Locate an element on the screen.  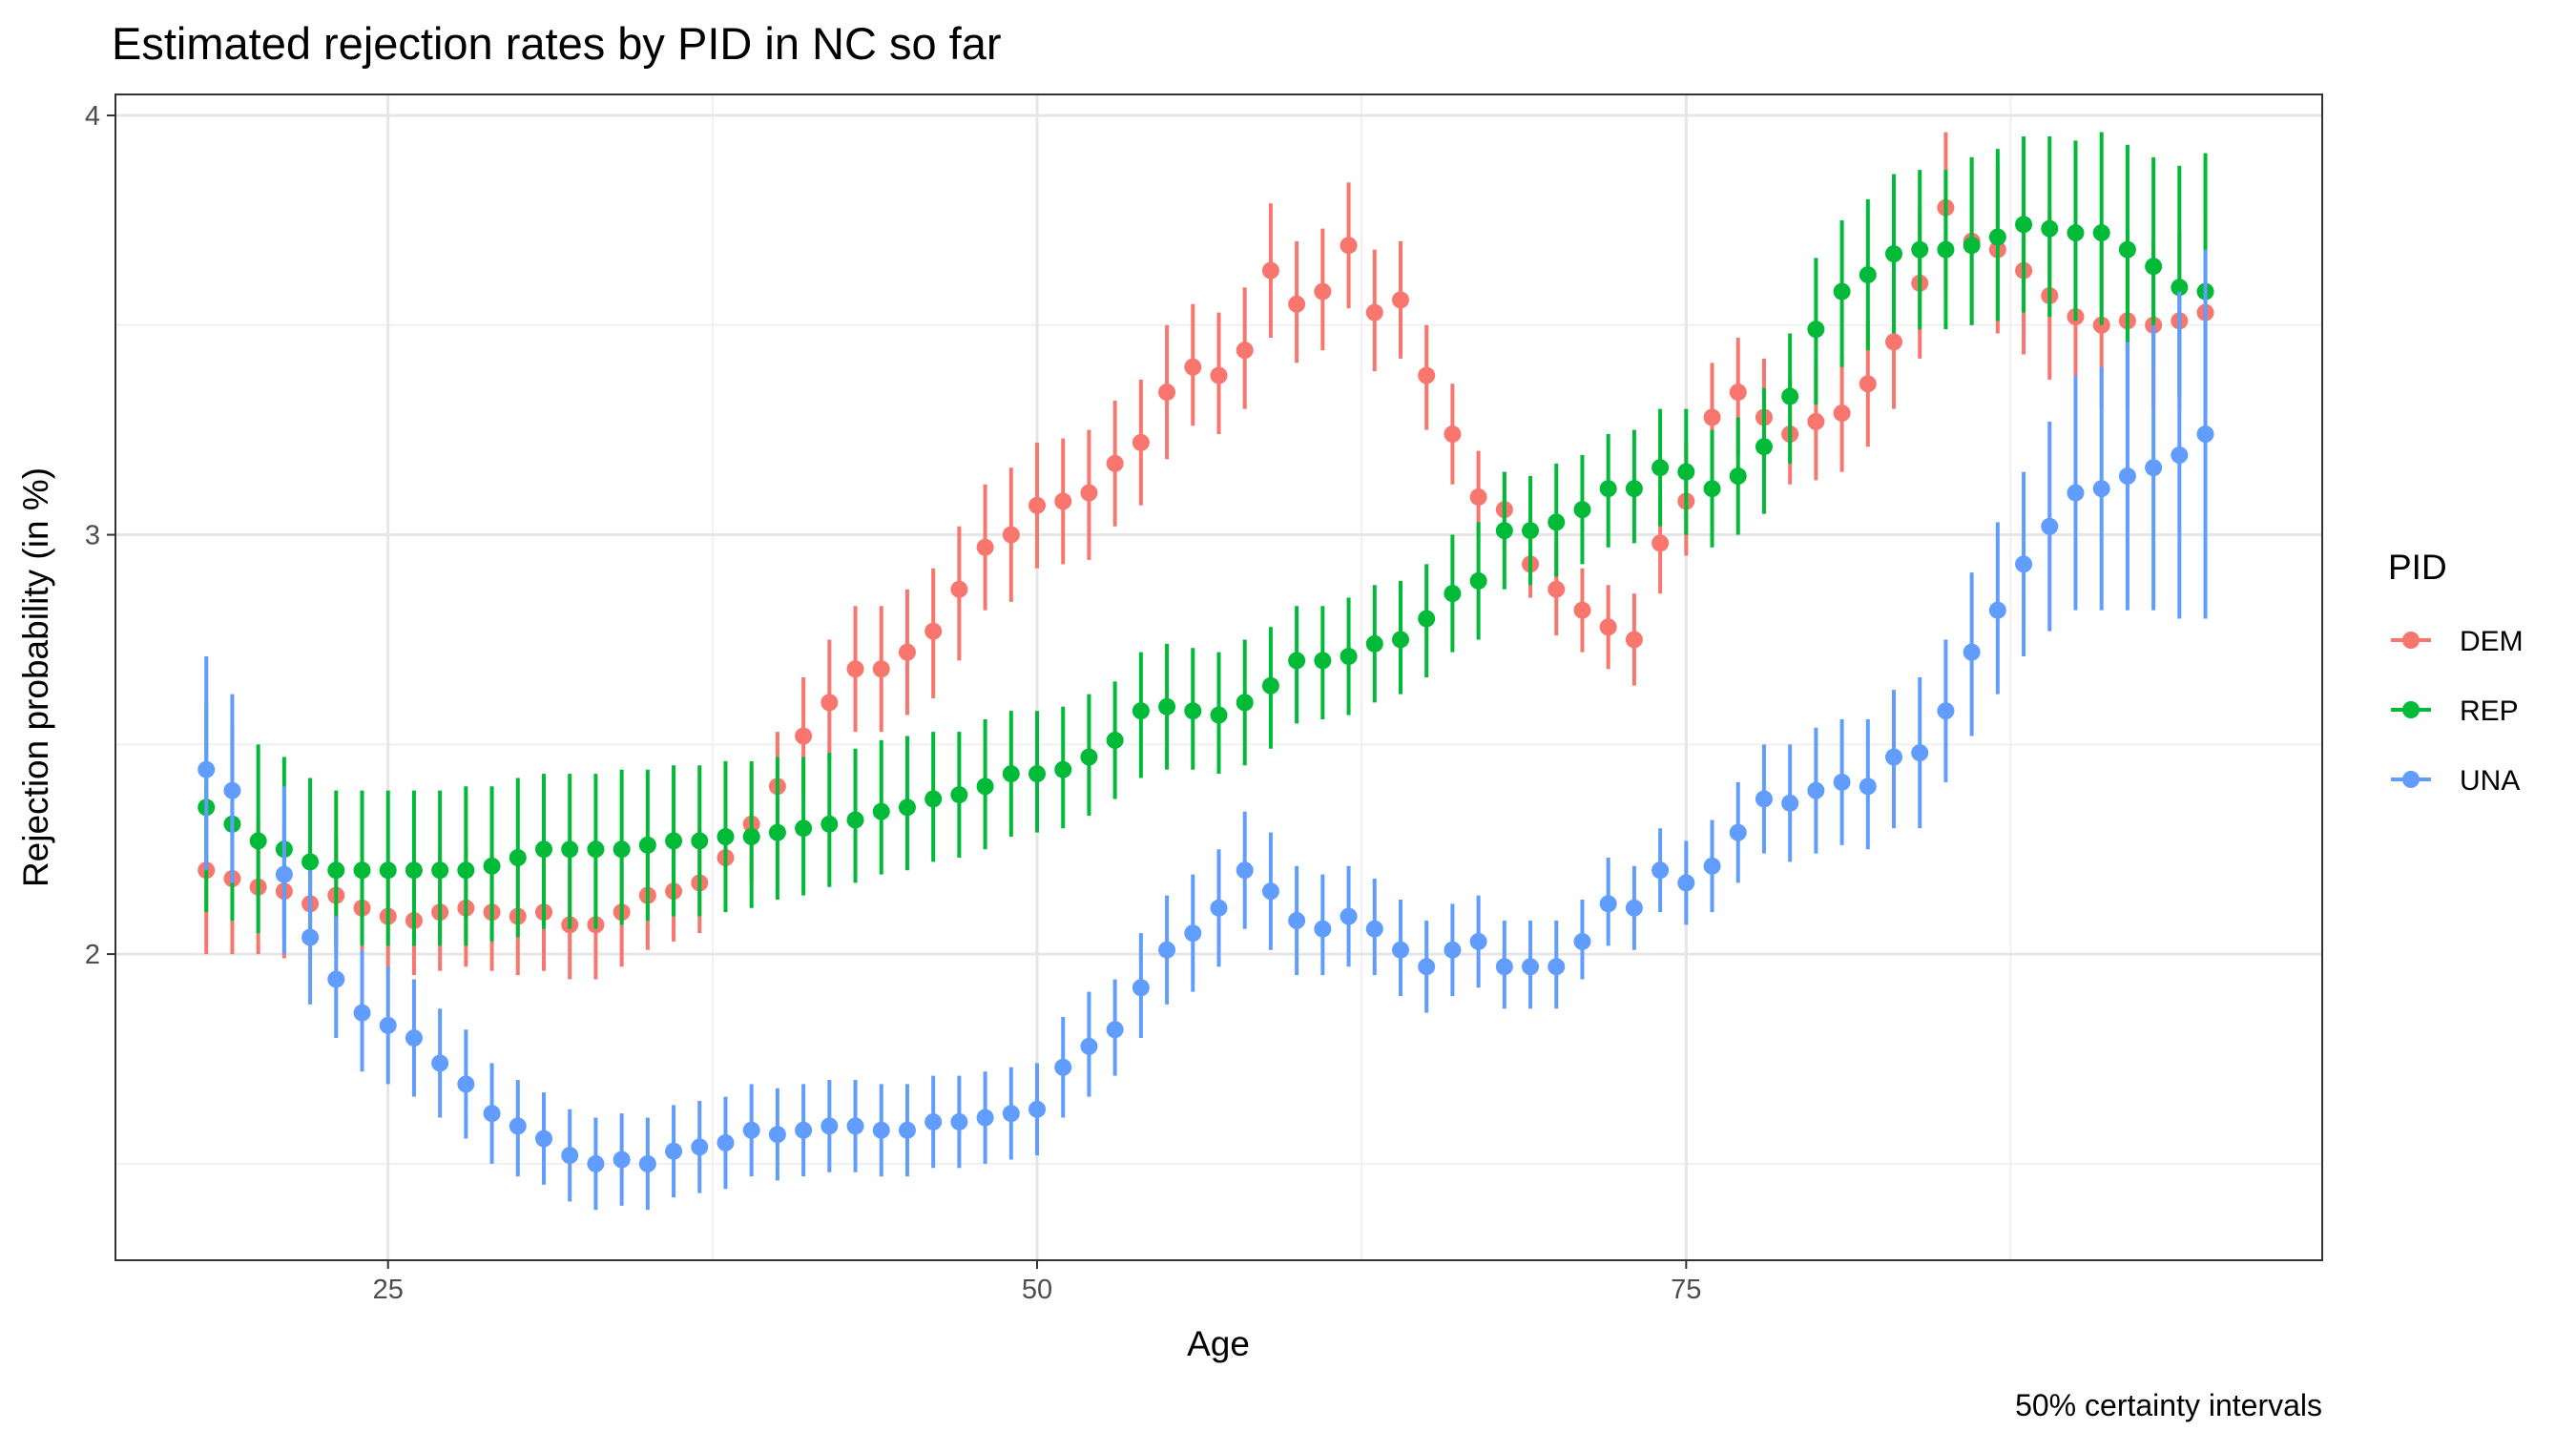
x-tick-label: 75 is located at coordinates (1686, 1290).